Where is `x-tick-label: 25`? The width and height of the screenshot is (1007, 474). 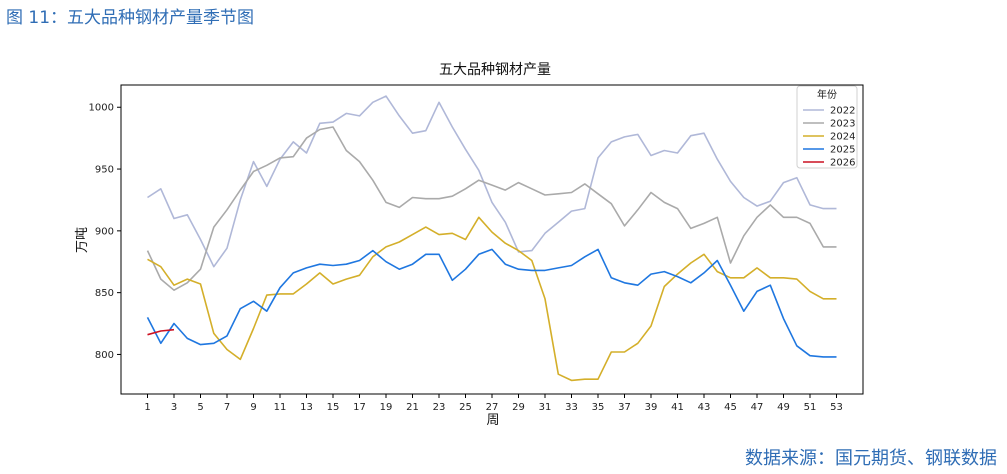 x-tick-label: 25 is located at coordinates (465, 407).